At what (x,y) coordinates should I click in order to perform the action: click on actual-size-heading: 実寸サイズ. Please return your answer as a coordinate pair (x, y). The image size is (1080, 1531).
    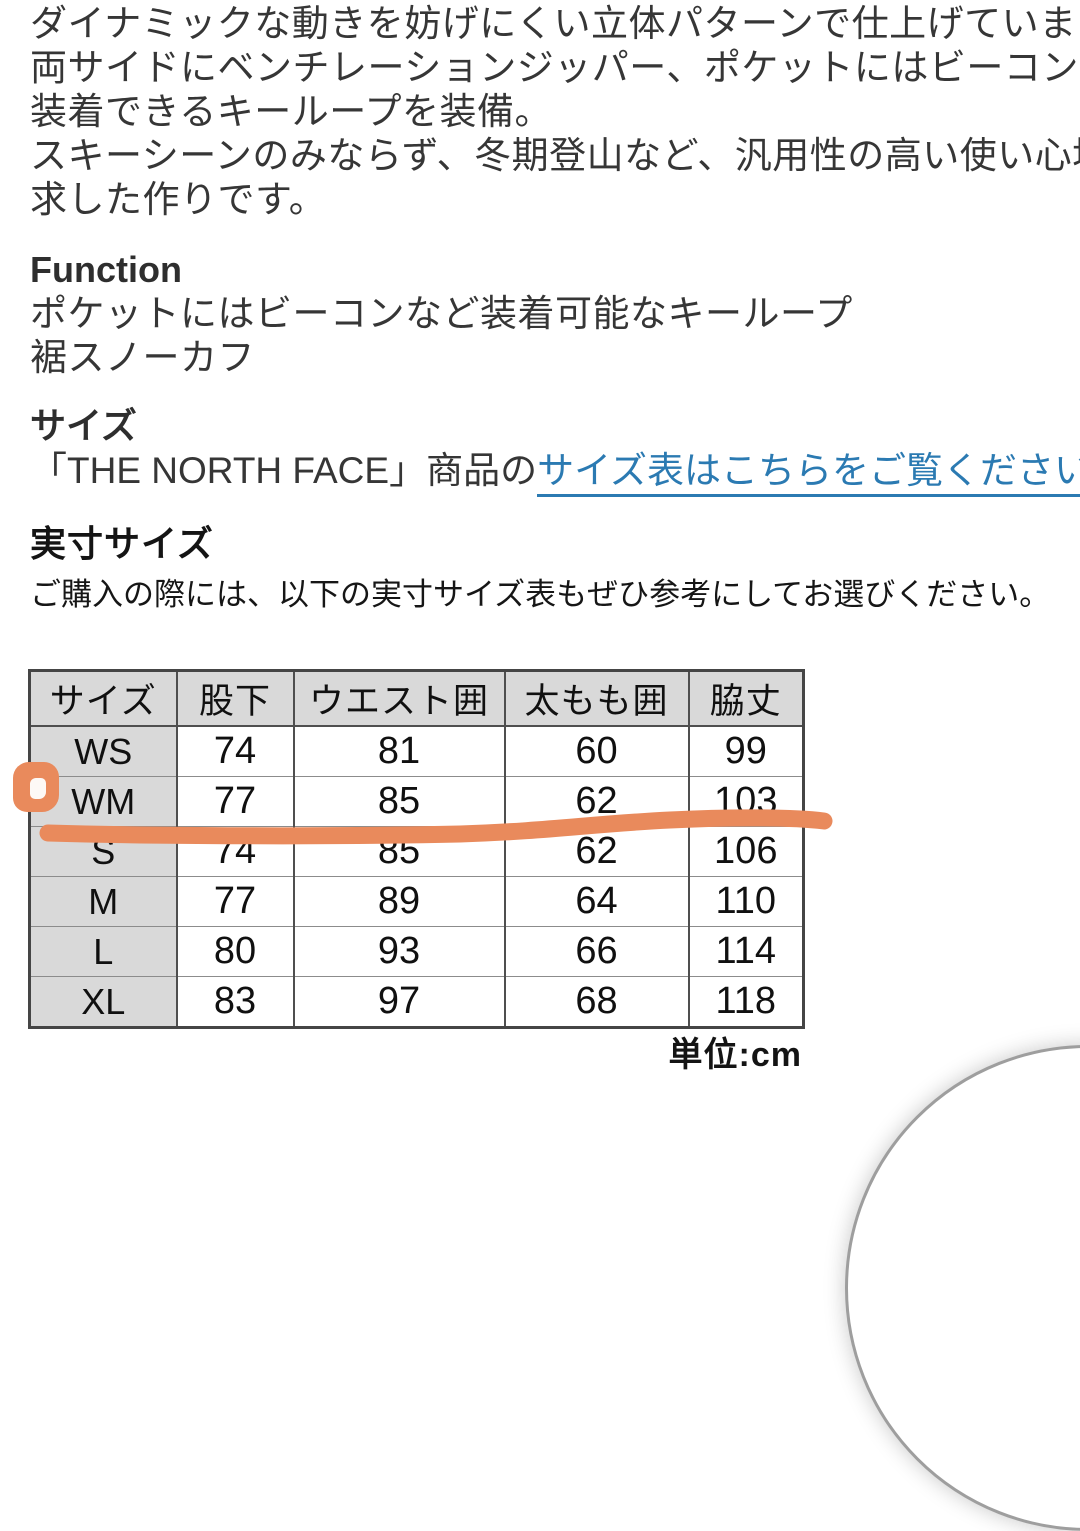
    Looking at the image, I should click on (122, 543).